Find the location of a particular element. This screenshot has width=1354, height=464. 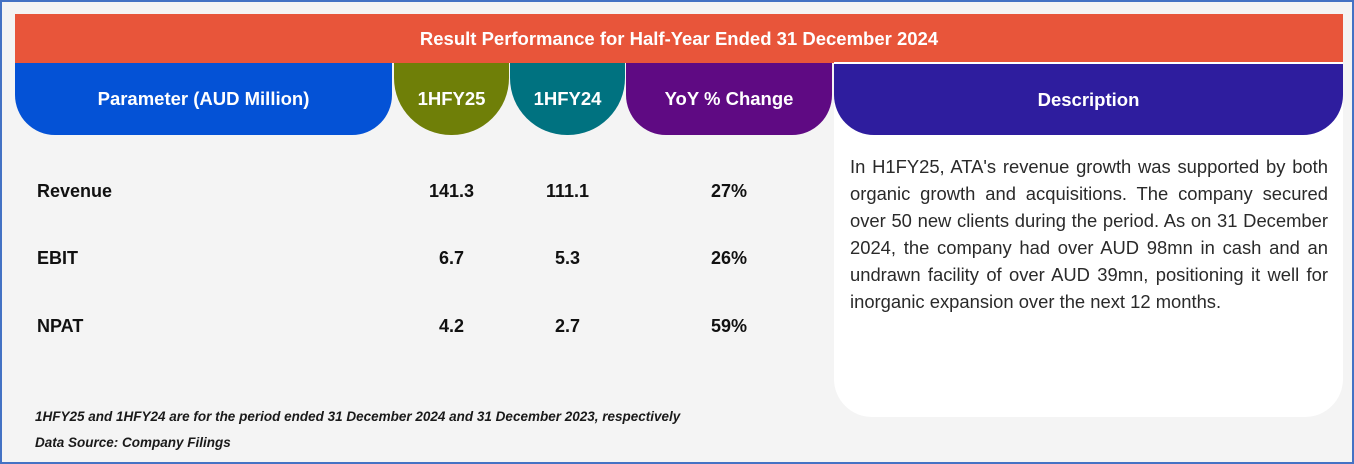

row-parameter: Revenue is located at coordinates (75, 191).